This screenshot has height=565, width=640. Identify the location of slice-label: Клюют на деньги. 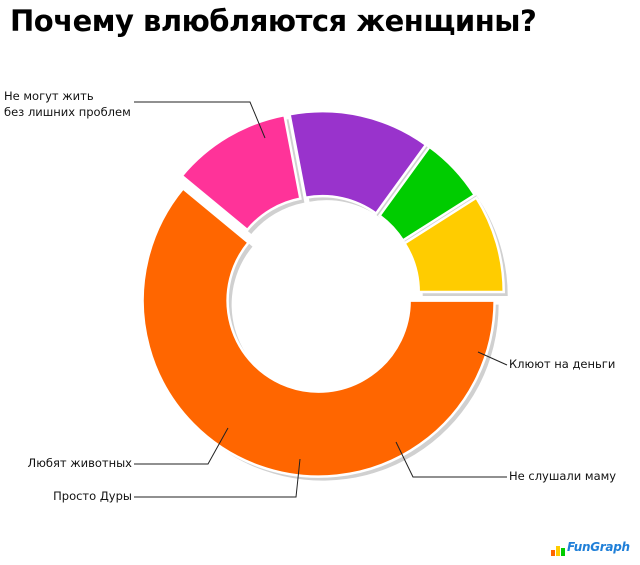
(562, 364).